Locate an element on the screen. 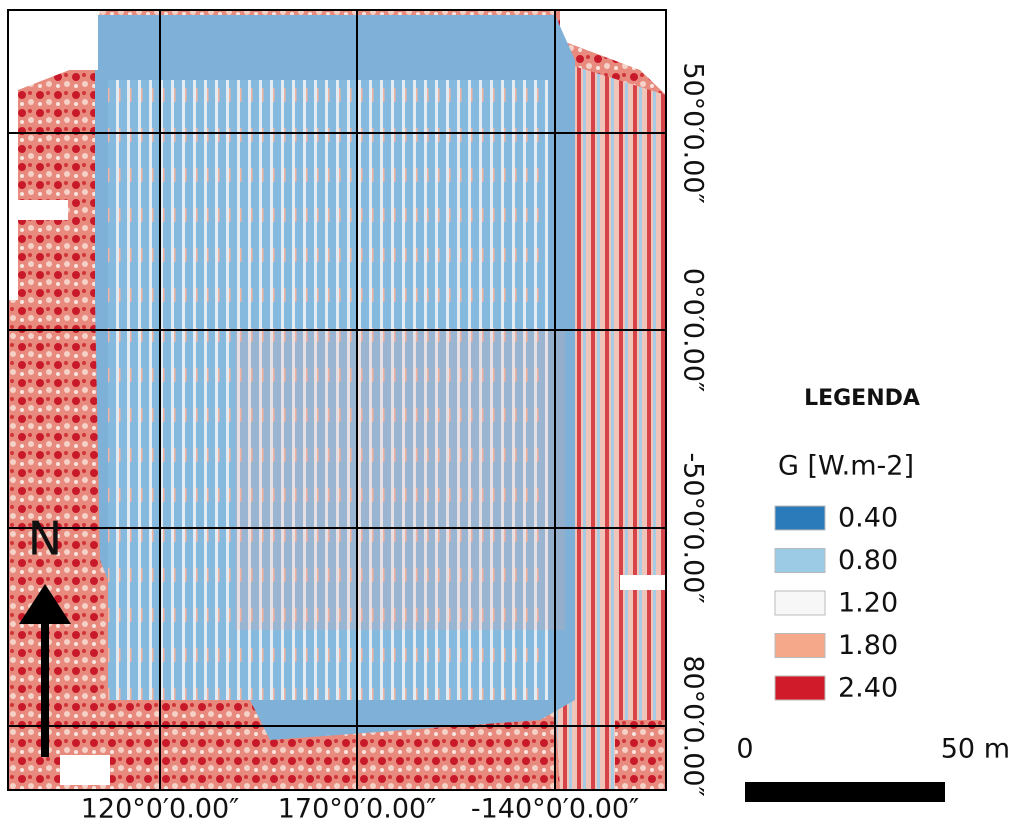  legend-label: 0.40 is located at coordinates (868, 518).